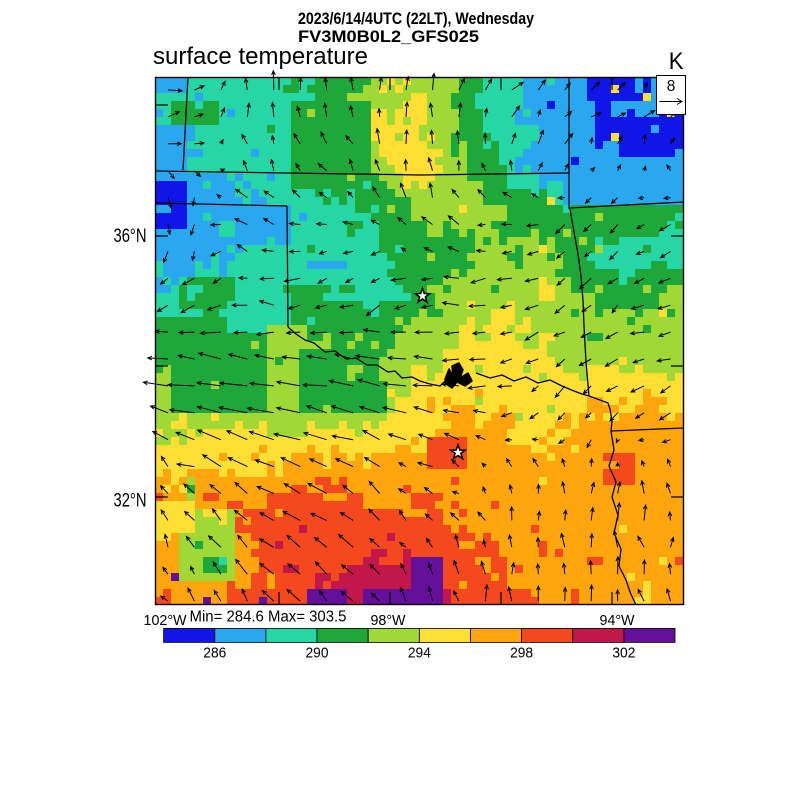  Describe the element at coordinates (260, 56) in the screenshot. I see `svg-text: surface temperature` at that location.